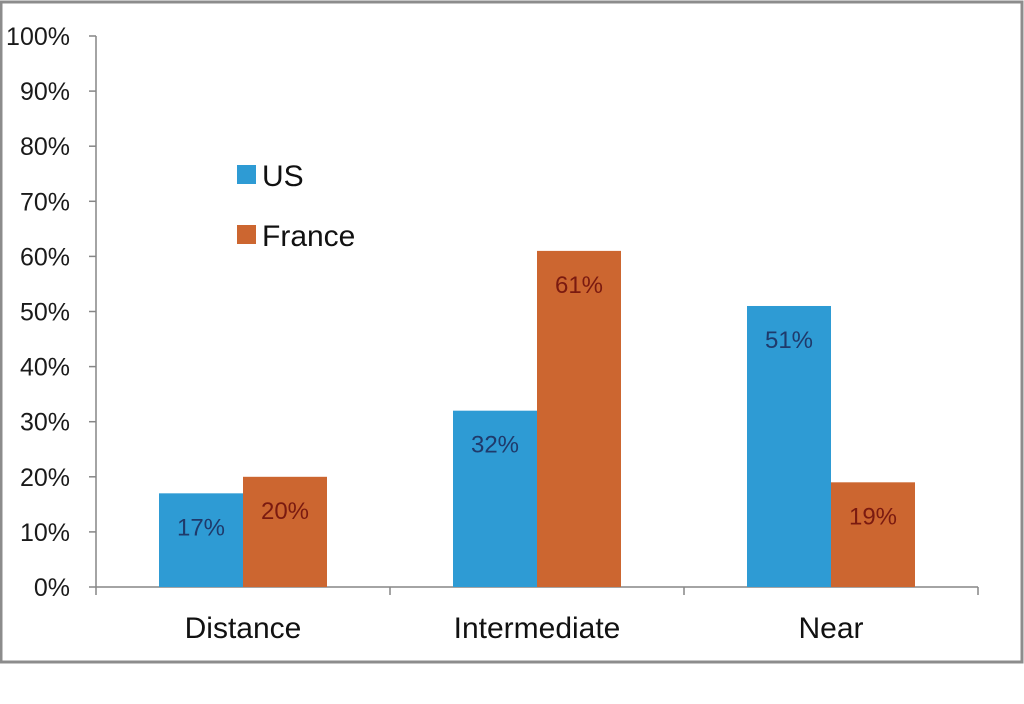 This screenshot has height=704, width=1024. Describe the element at coordinates (495, 445) in the screenshot. I see `data-label: 32%` at that location.